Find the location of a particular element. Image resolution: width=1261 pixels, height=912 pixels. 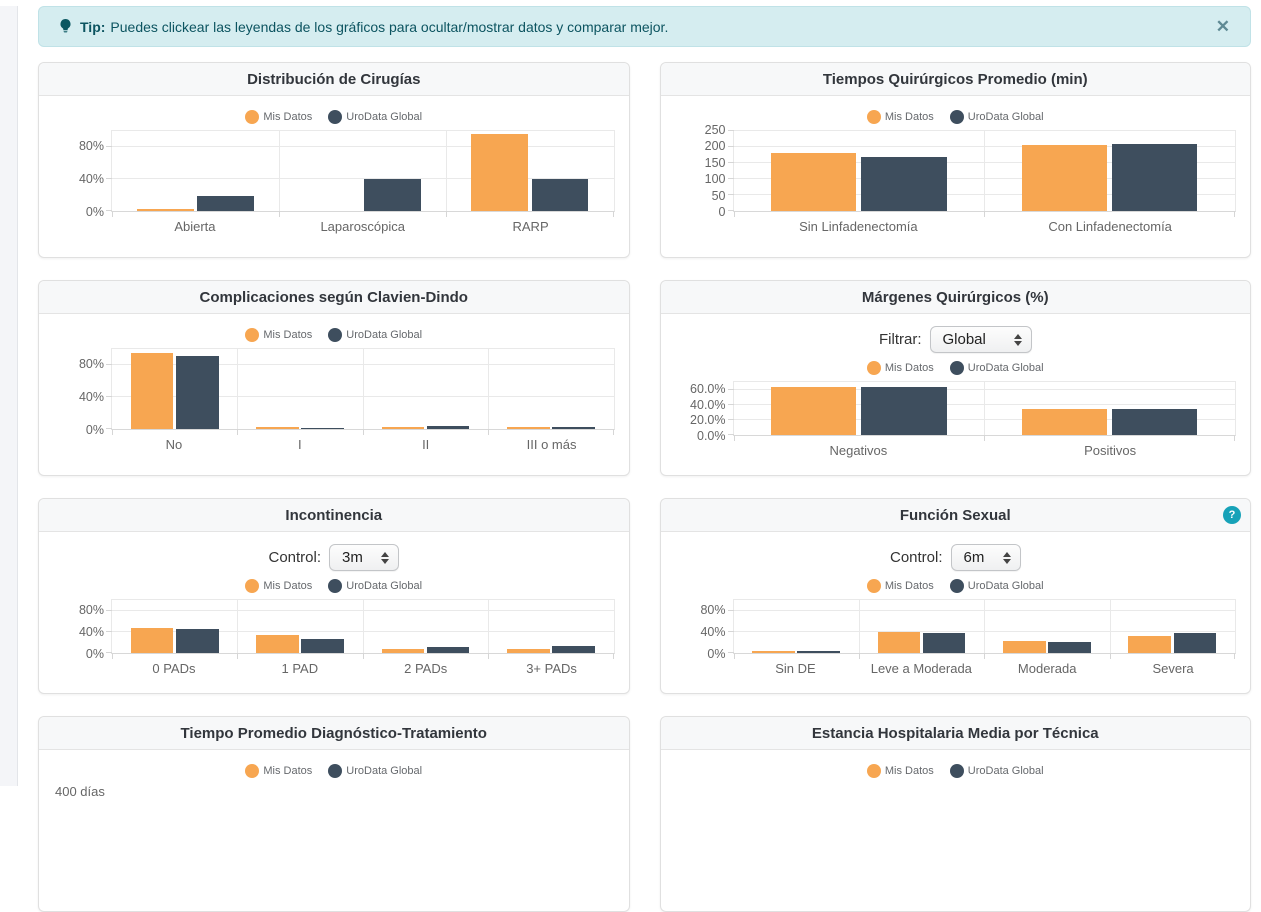

x-category-label: Leve a Moderada is located at coordinates (921, 668).